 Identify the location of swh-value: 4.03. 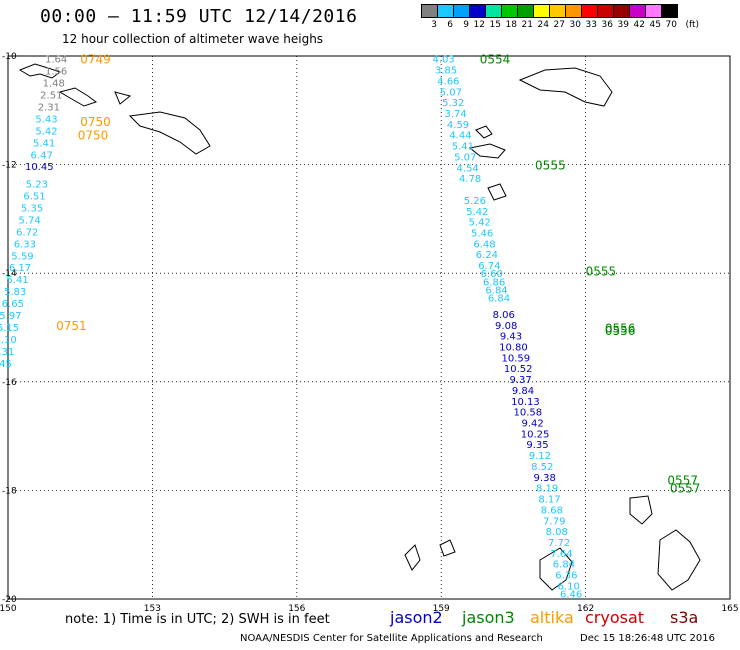
(443, 60).